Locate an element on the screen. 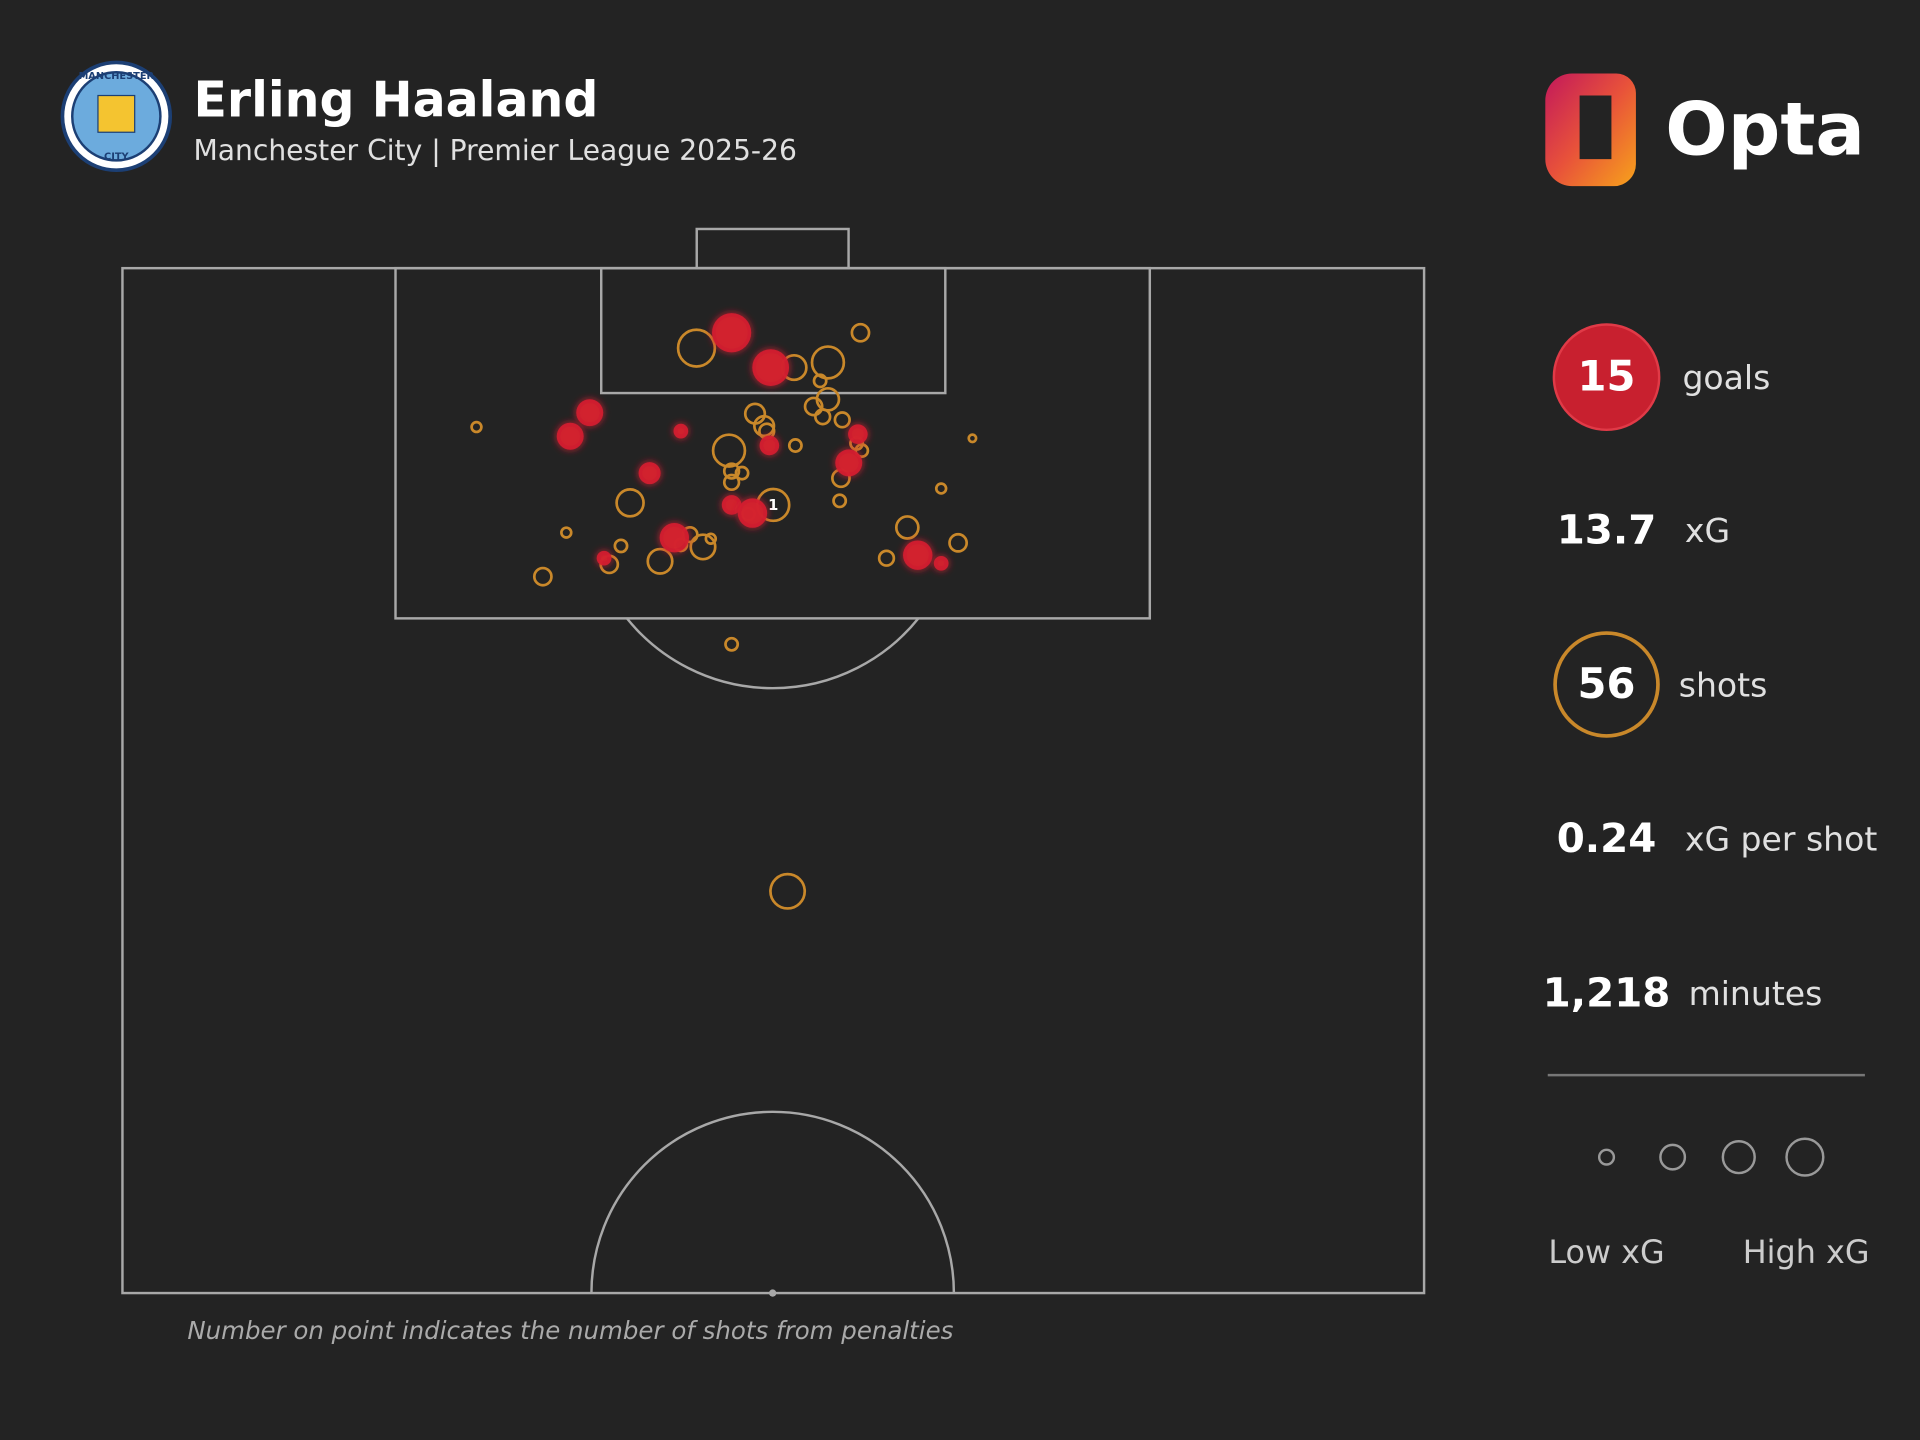 The height and width of the screenshot is (1440, 1920). badge: MANCHESTER CITY is located at coordinates (116, 116).